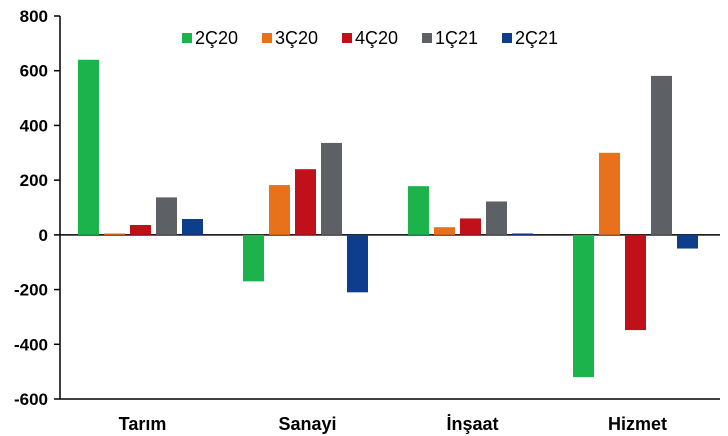  What do you see at coordinates (307, 424) in the screenshot?
I see `x-category-label: Sanayi` at bounding box center [307, 424].